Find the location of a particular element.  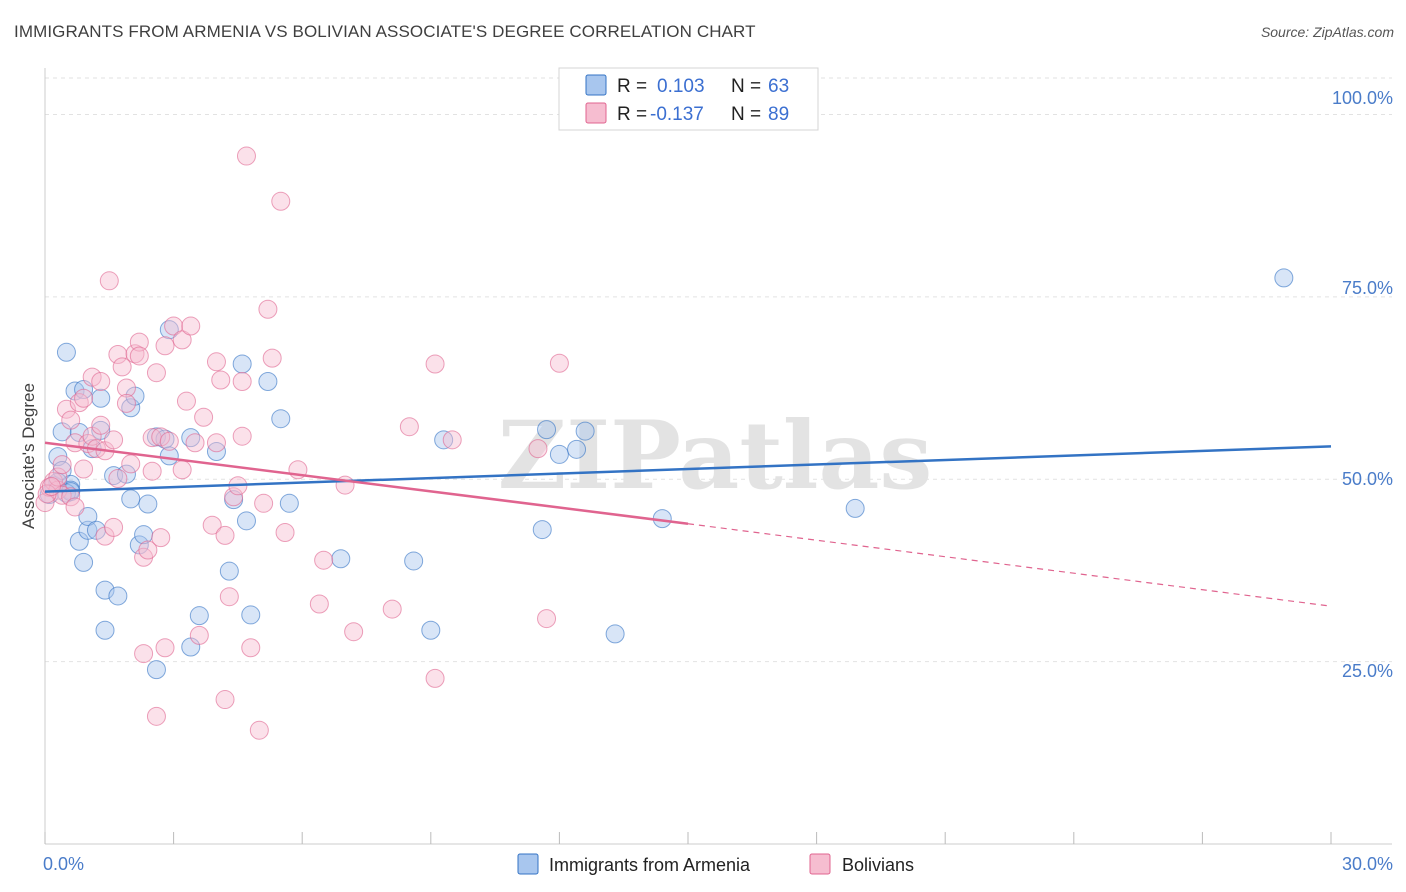

x-tick-max: 30.0% is located at coordinates (1367, 864).